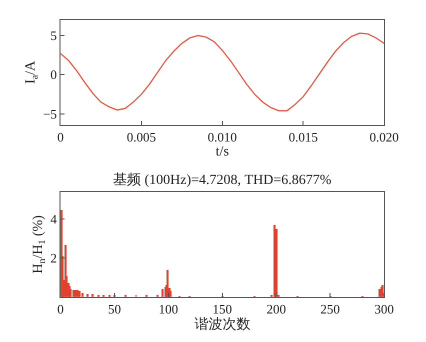  What do you see at coordinates (53, 74) in the screenshot?
I see `y-tick-label: 0` at bounding box center [53, 74].